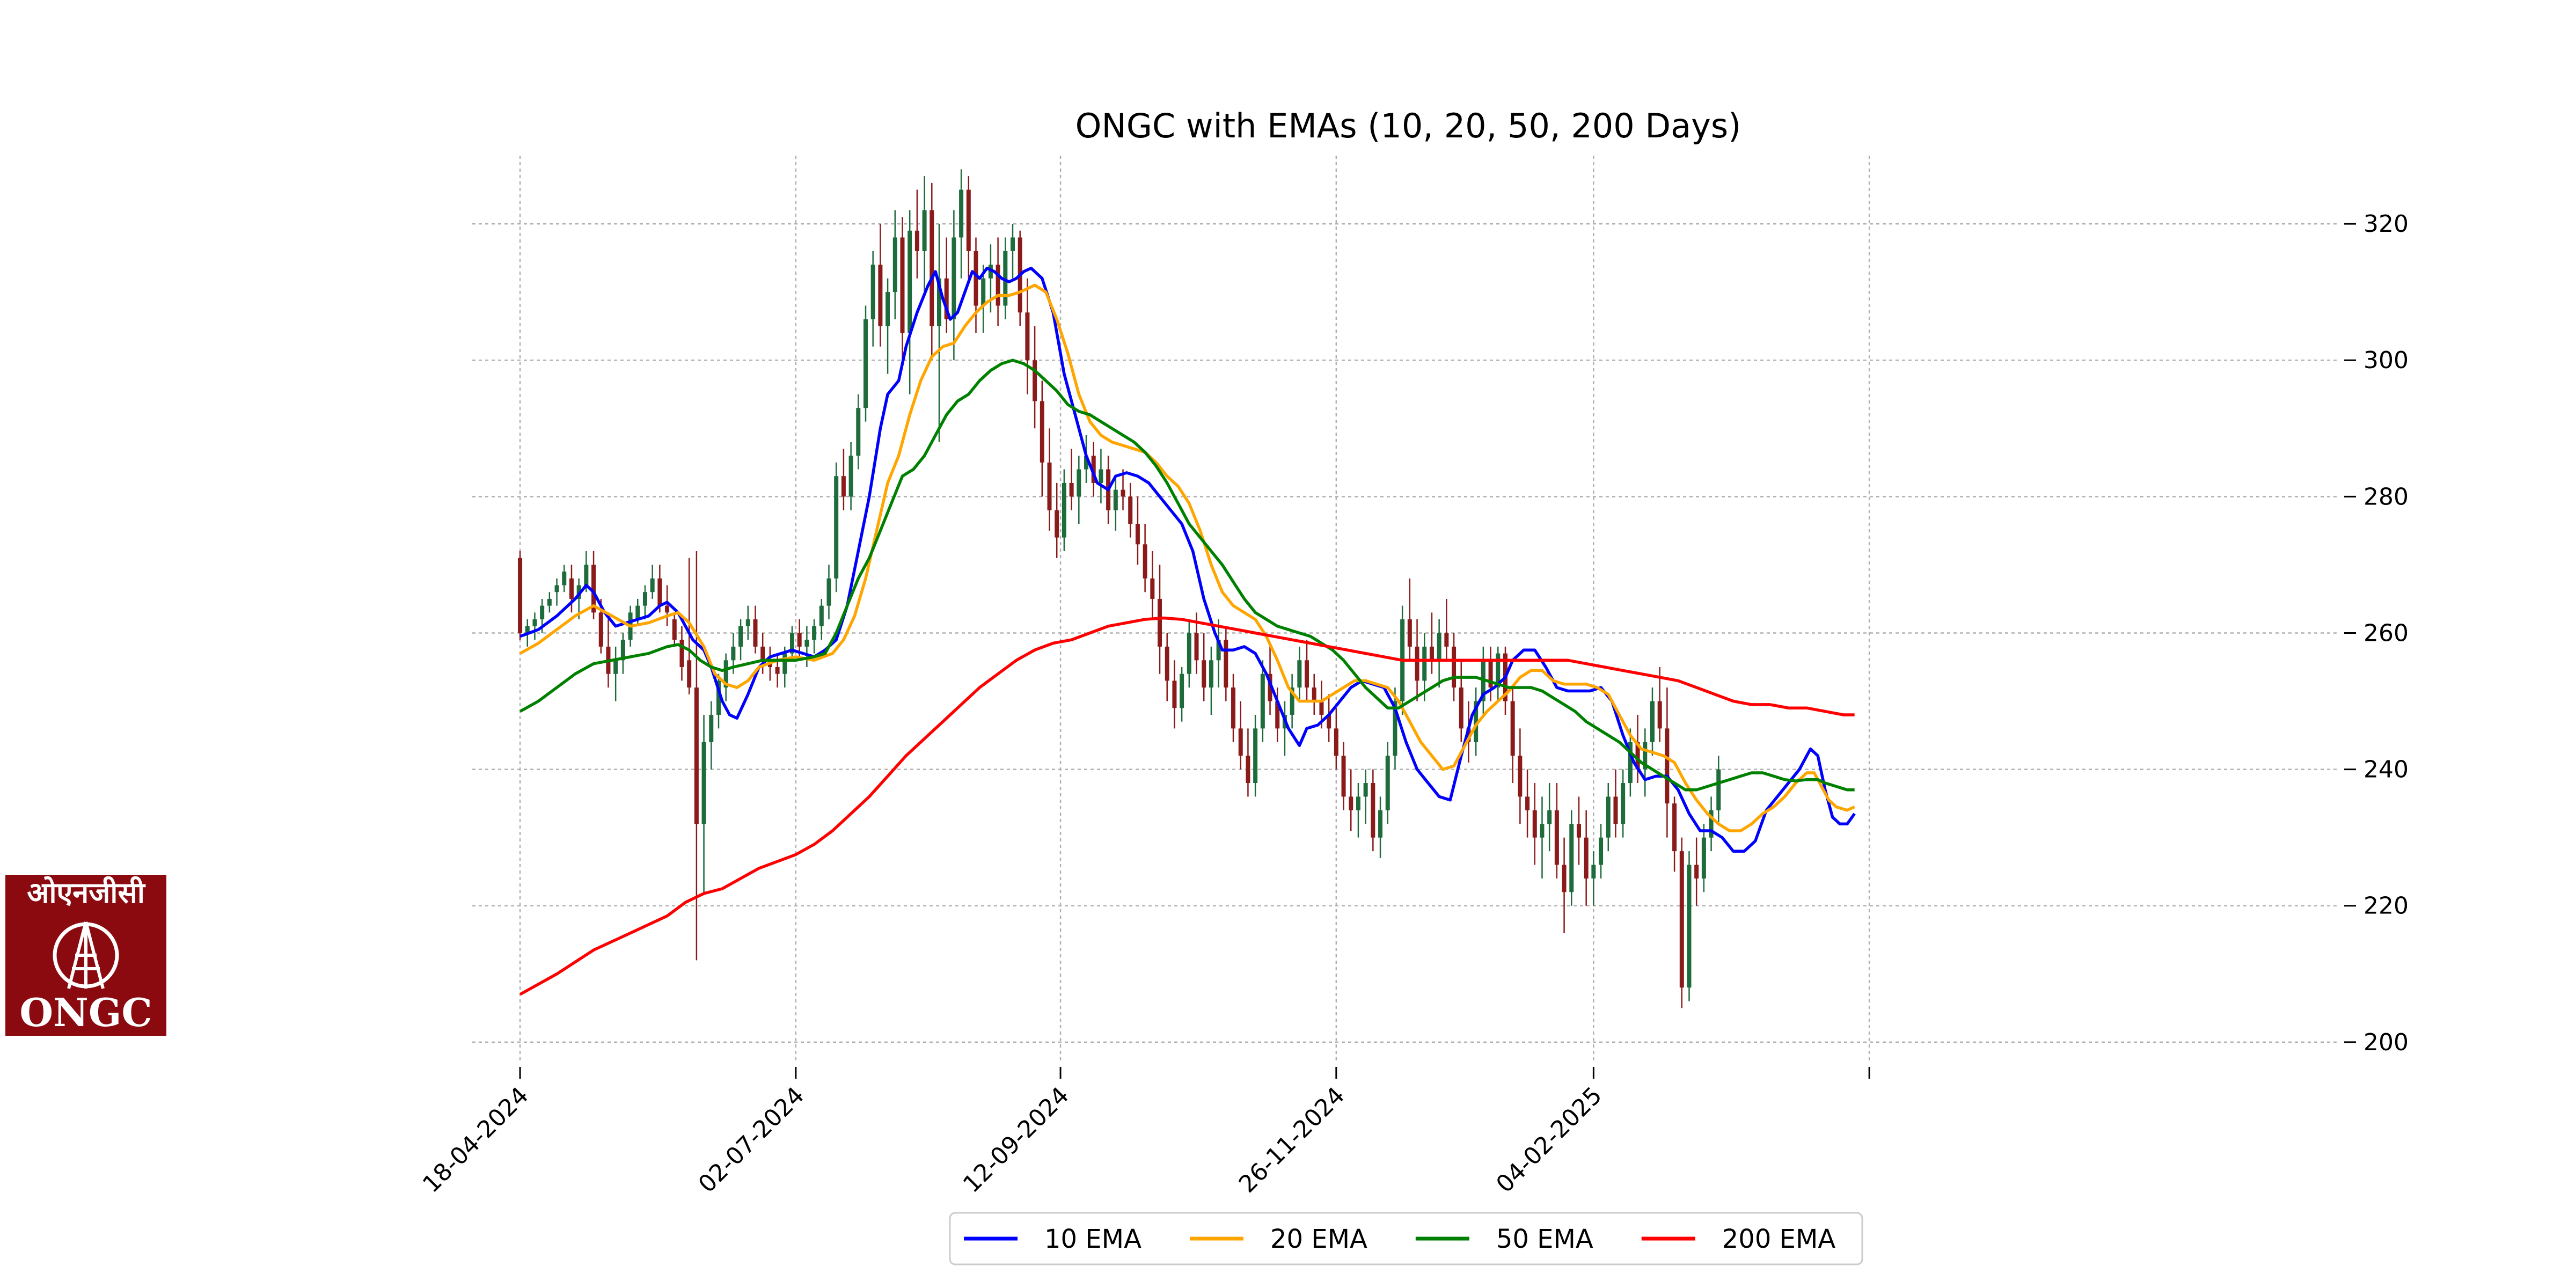 The height and width of the screenshot is (1288, 2576). Describe the element at coordinates (85, 1012) in the screenshot. I see `logo-text: ONGC` at that location.